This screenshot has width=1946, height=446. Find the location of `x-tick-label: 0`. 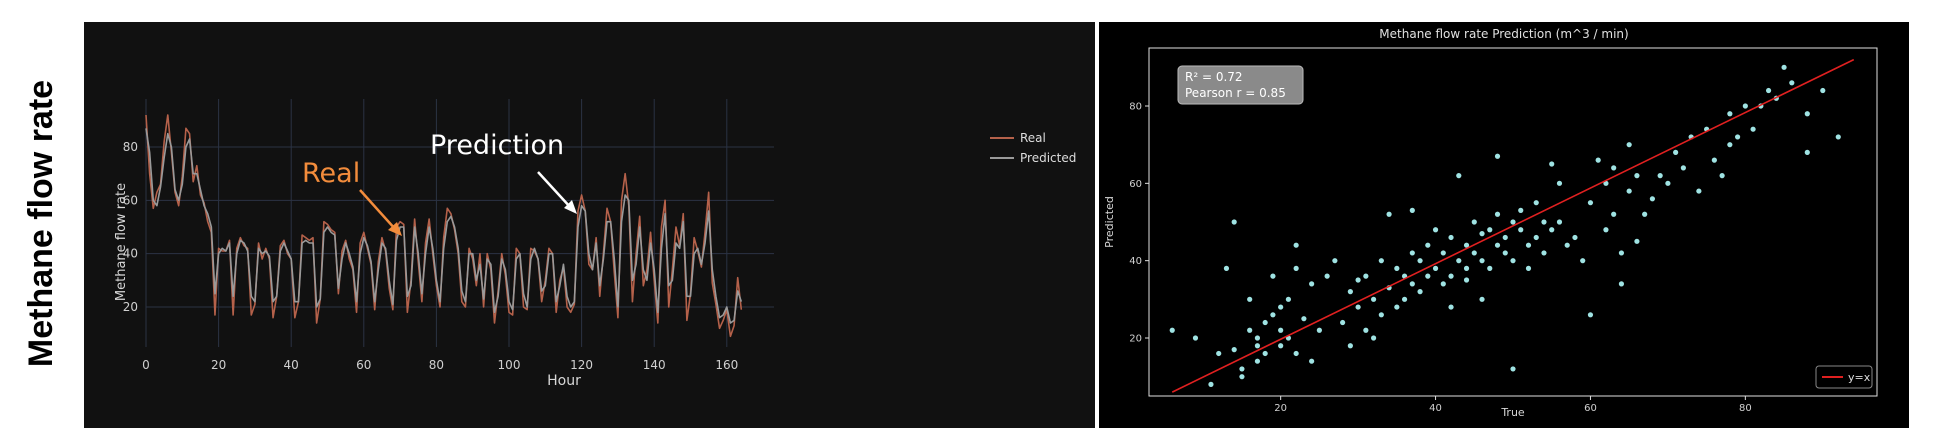

x-tick-label: 0 is located at coordinates (146, 365).